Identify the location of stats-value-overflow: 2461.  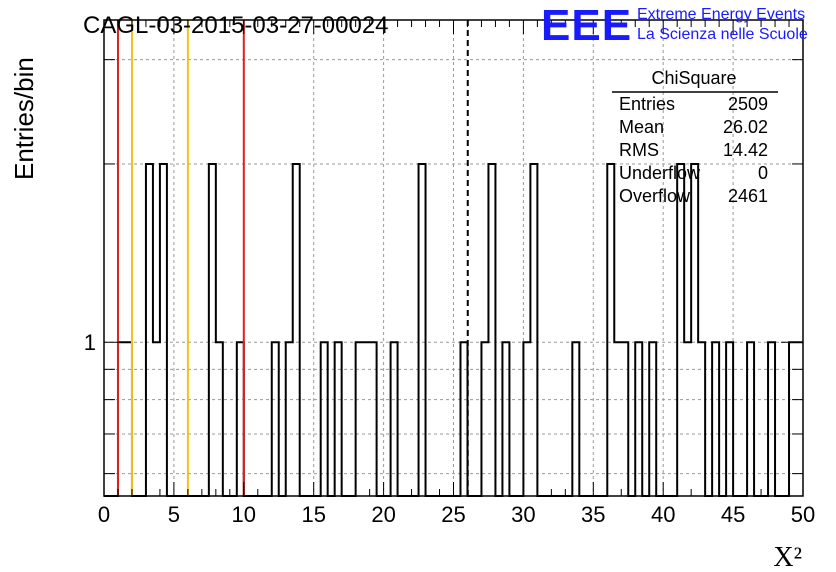
(748, 196).